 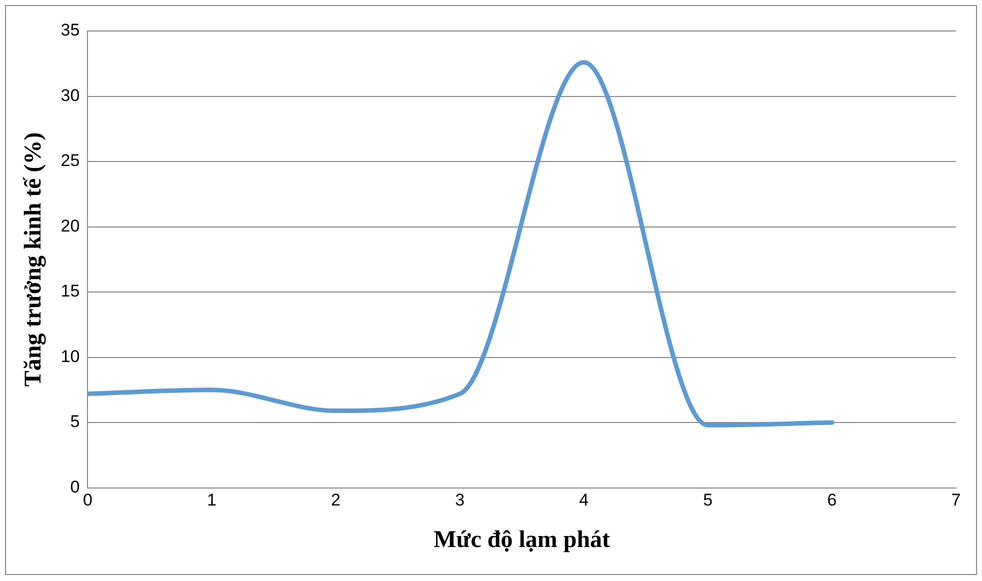 I want to click on x-tick-label: 0, so click(x=87, y=500).